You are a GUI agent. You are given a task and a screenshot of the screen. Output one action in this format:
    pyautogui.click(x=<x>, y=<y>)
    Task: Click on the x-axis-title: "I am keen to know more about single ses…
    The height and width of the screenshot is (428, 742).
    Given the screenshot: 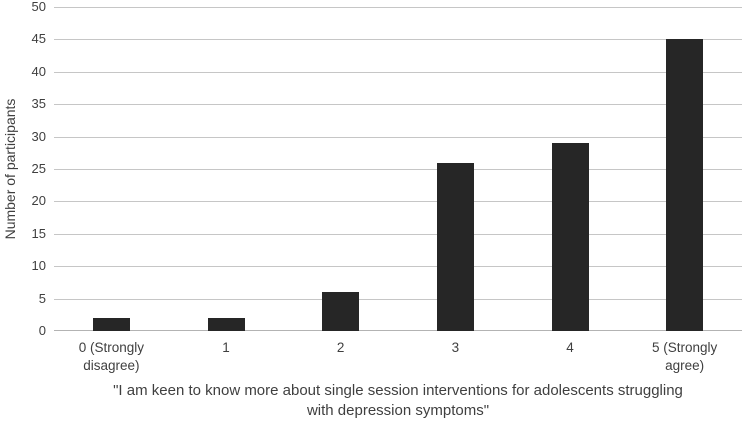 What is the action you would take?
    pyautogui.click(x=398, y=401)
    